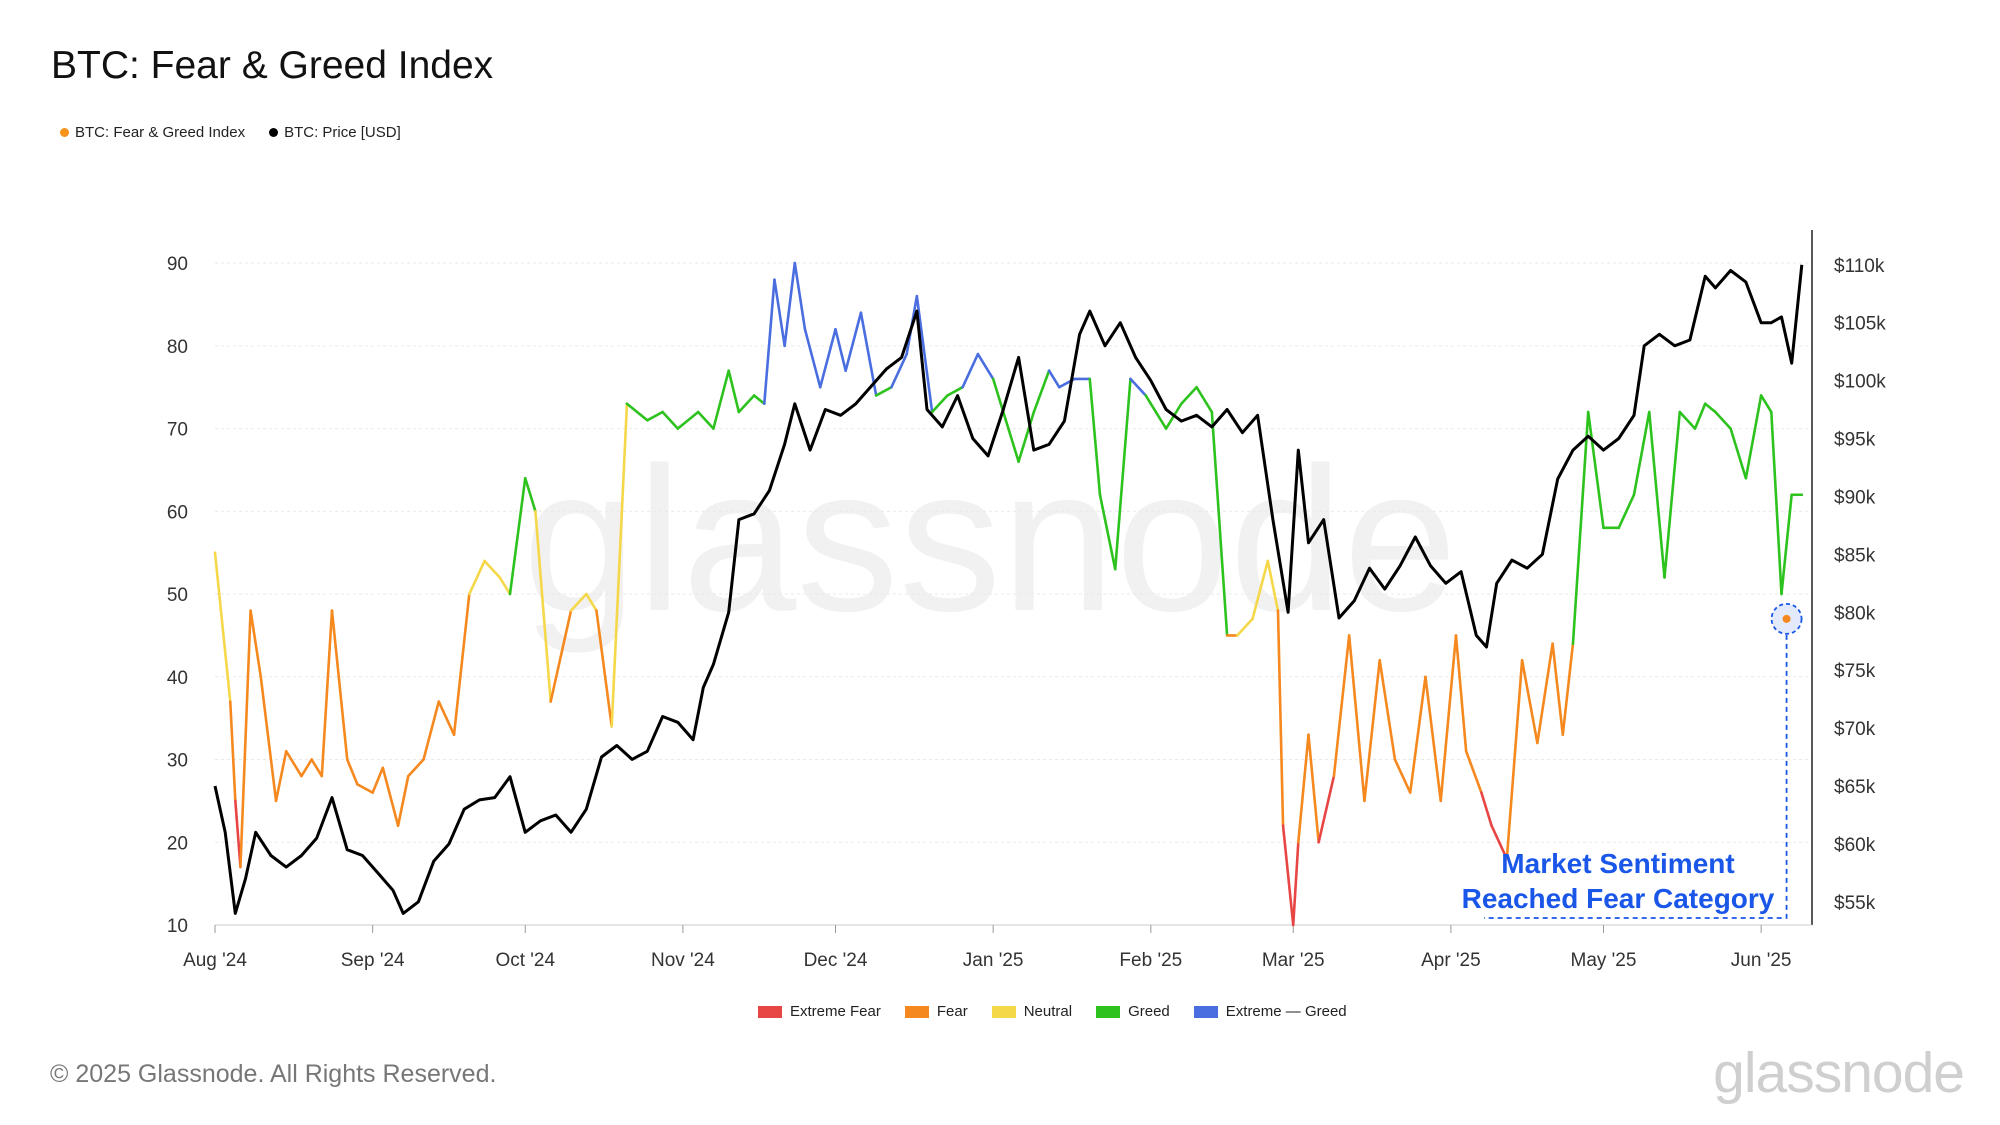  I want to click on zone-label-extreme-fear: Extreme Fear, so click(835, 1011).